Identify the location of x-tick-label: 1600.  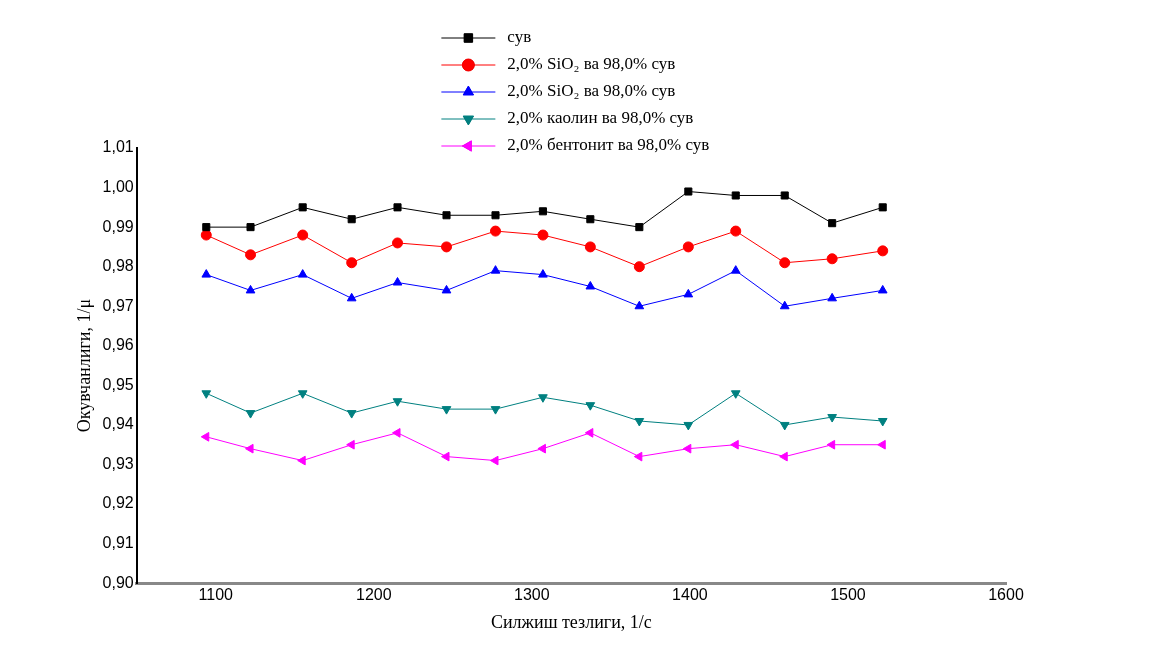
(1006, 595).